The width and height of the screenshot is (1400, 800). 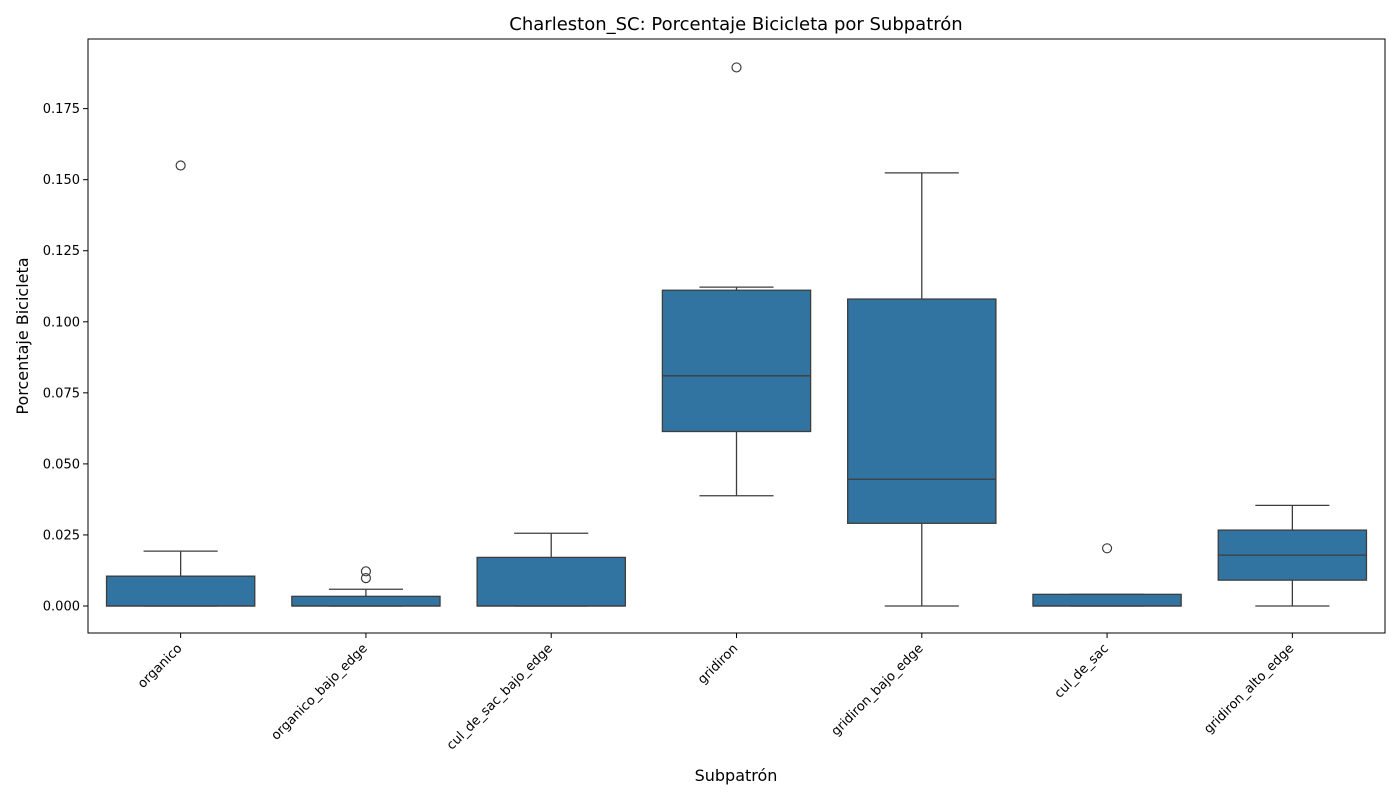 I want to click on y-tick-label: 0.100, so click(x=61, y=322).